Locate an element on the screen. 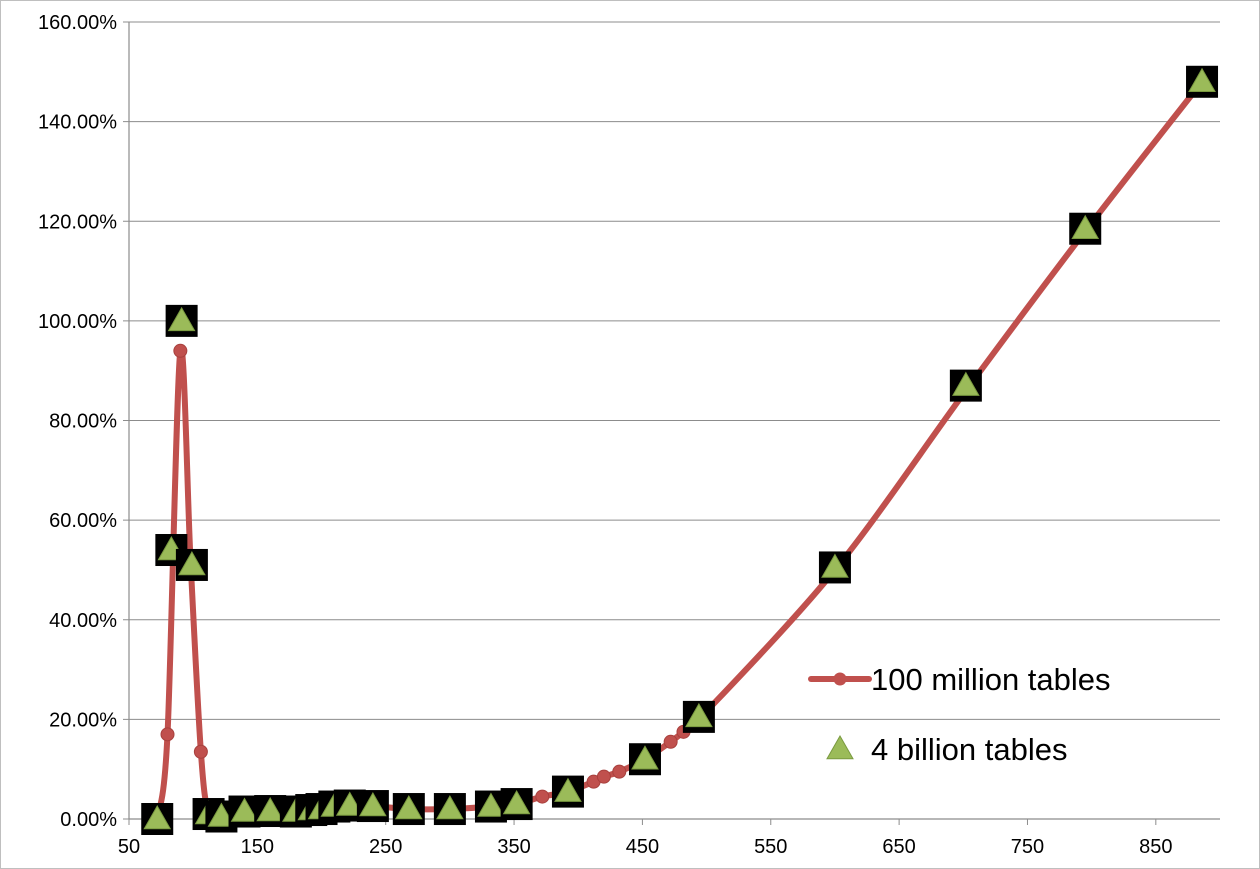 The image size is (1260, 869). x-tick-label: 450 is located at coordinates (642, 847).